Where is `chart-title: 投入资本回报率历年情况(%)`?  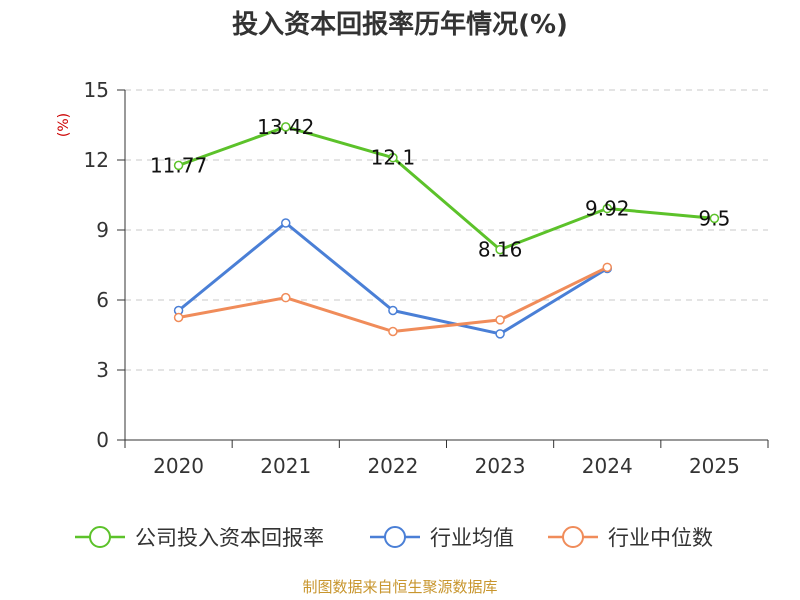
chart-title: 投入资本回报率历年情况(%) is located at coordinates (400, 24).